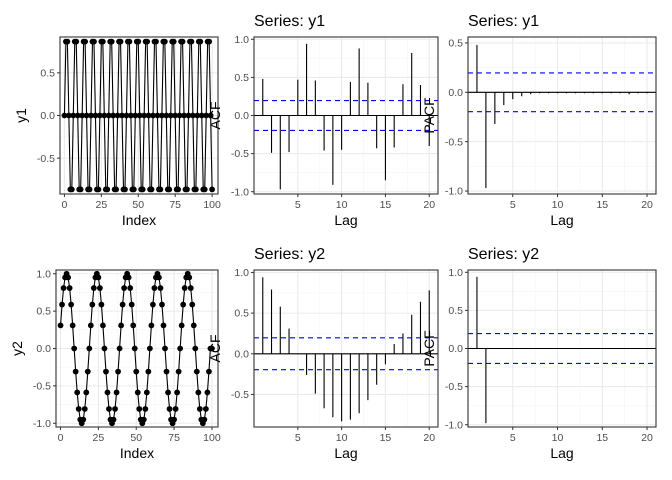  I want to click on chart-ts1-xtick-label: 25, so click(102, 205).